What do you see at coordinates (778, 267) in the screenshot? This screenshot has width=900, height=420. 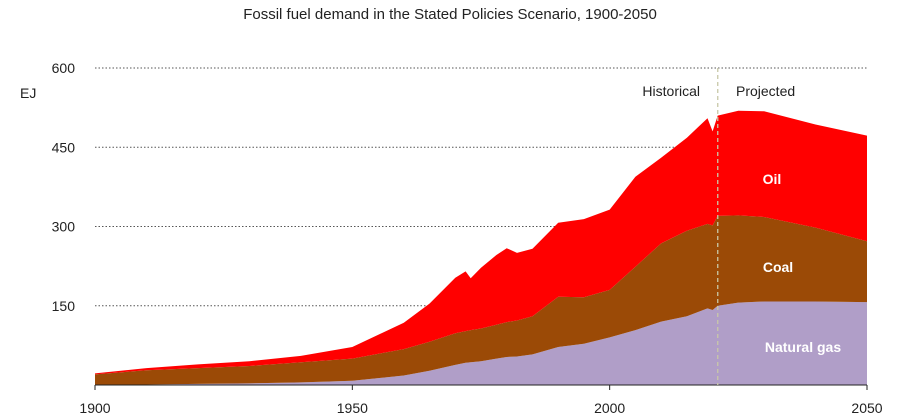 I see `series-label-coal: Coal` at bounding box center [778, 267].